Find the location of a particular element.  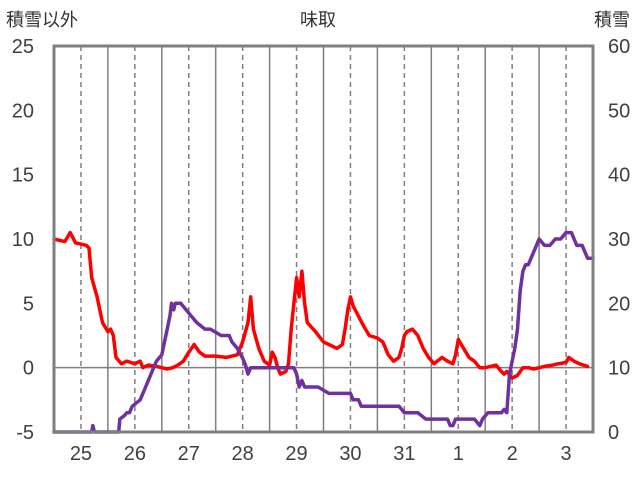

y-right-tick-label: 10 is located at coordinates (619, 369).